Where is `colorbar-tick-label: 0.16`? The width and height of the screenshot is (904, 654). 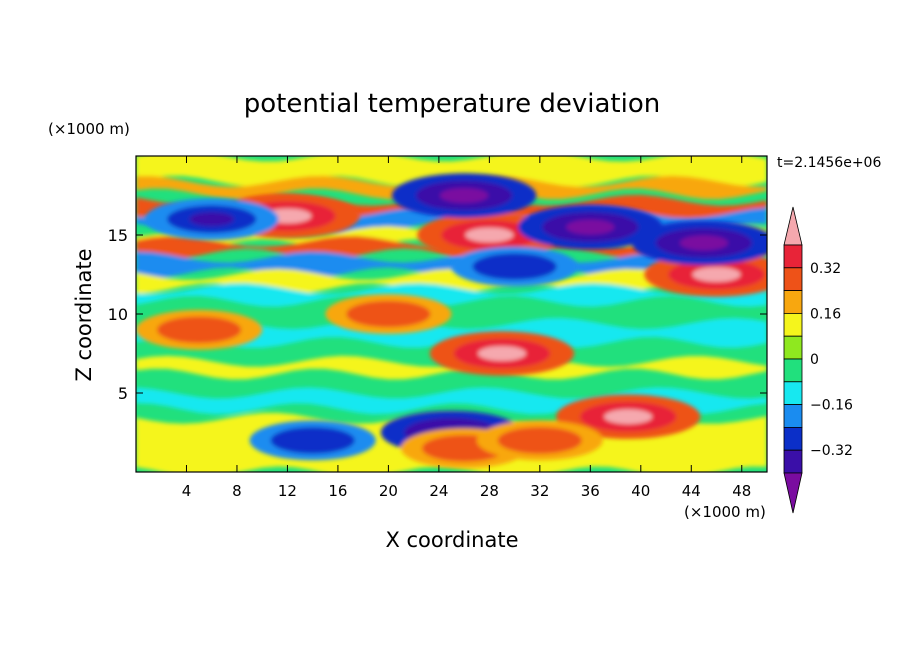 colorbar-tick-label: 0.16 is located at coordinates (825, 314).